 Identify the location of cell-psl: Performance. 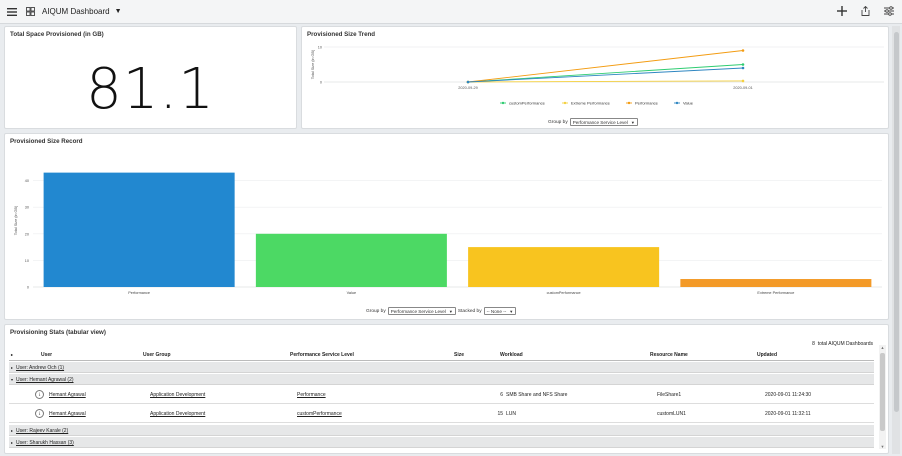
(311, 395).